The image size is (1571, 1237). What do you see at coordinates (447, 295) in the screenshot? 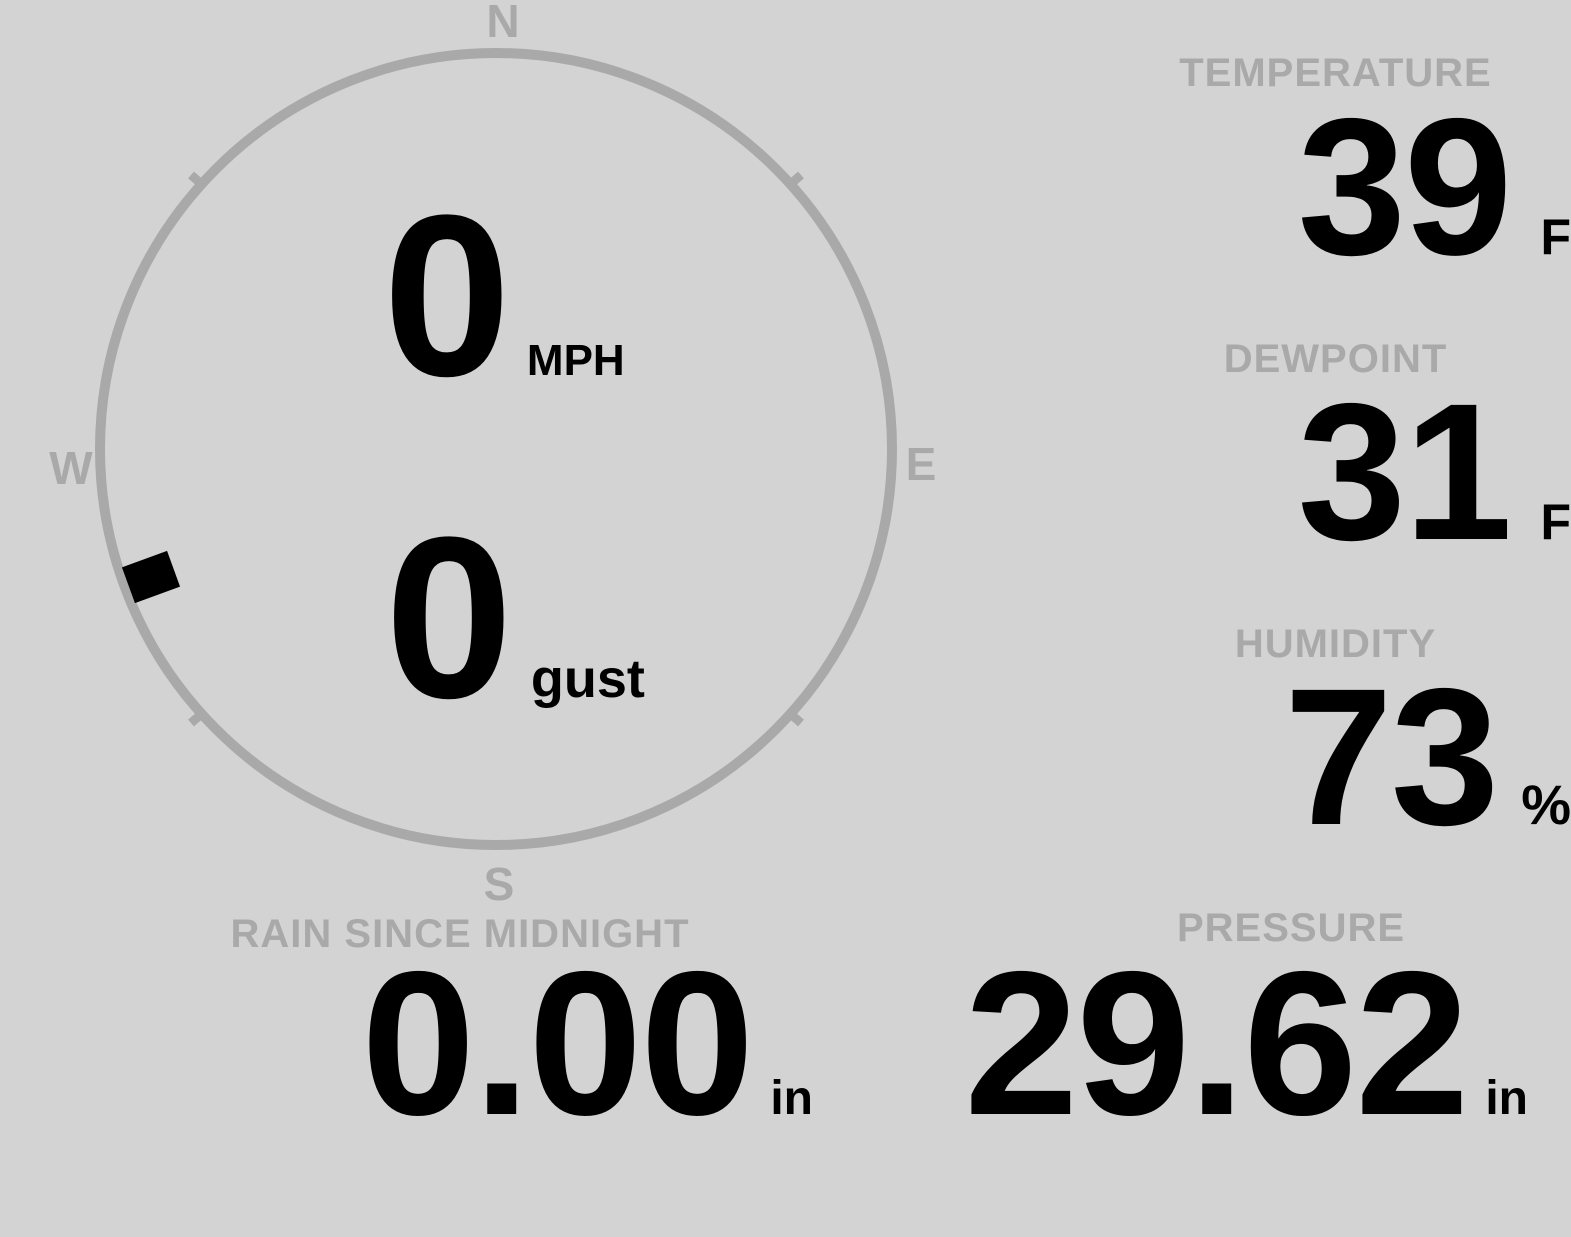
I see `wind-speed-value: 0` at bounding box center [447, 295].